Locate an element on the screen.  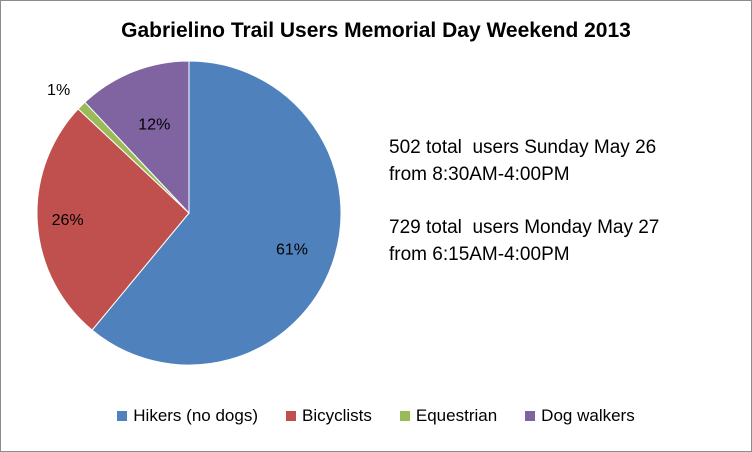
pie-label-equestrian: 1% is located at coordinates (58, 90).